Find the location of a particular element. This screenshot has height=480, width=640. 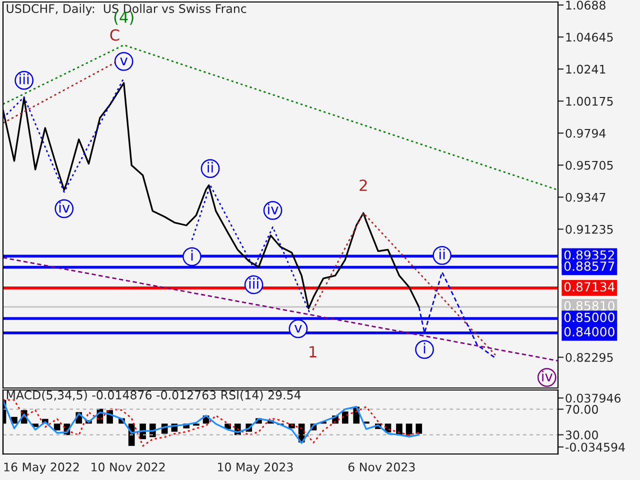

ref-line-label: 0.87134 is located at coordinates (589, 287).